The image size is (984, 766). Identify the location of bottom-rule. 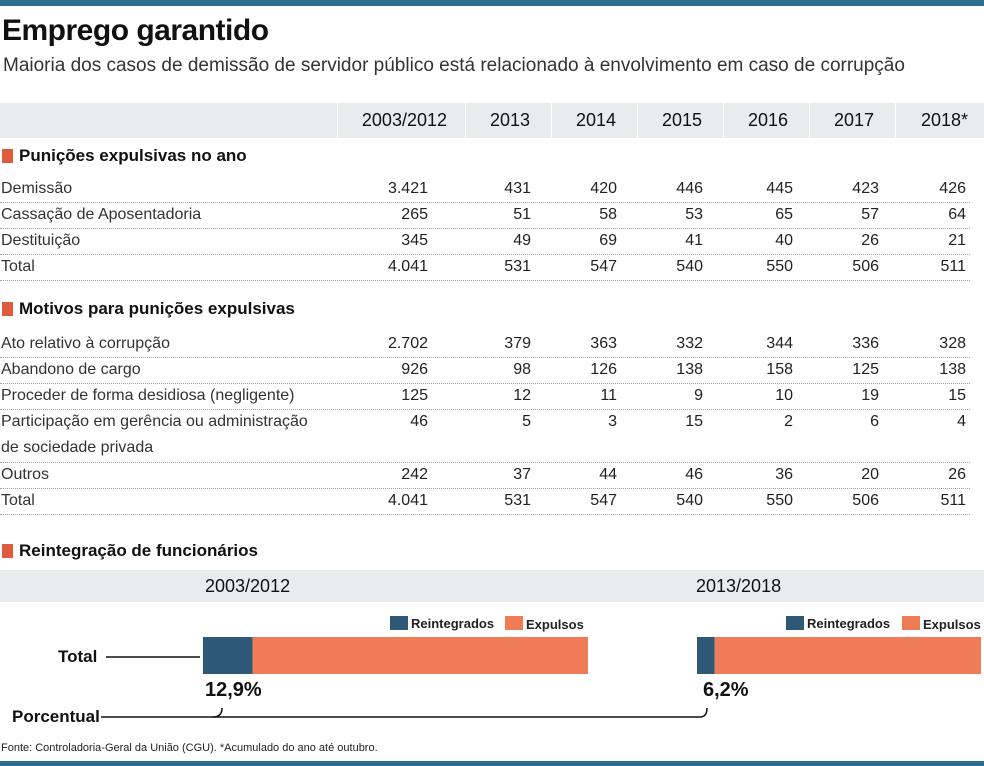
(492, 763).